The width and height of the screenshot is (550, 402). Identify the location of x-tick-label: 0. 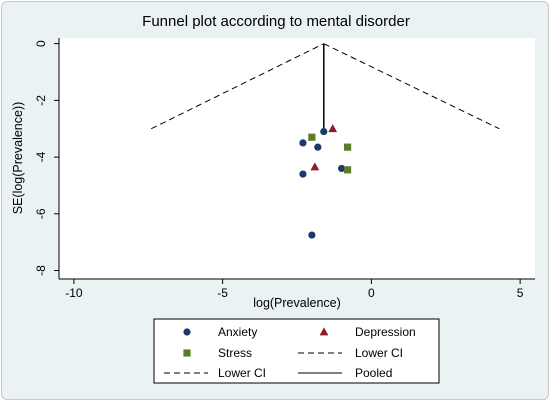
(371, 293).